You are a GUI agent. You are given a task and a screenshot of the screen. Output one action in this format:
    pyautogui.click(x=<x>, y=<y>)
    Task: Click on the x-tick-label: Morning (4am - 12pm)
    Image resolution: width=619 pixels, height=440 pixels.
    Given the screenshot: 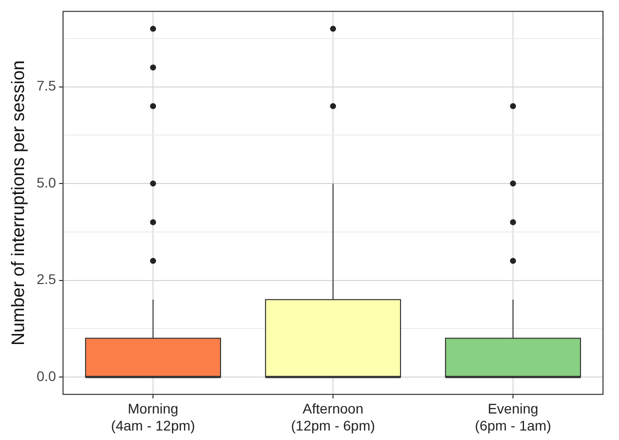 What is the action you would take?
    pyautogui.click(x=153, y=417)
    